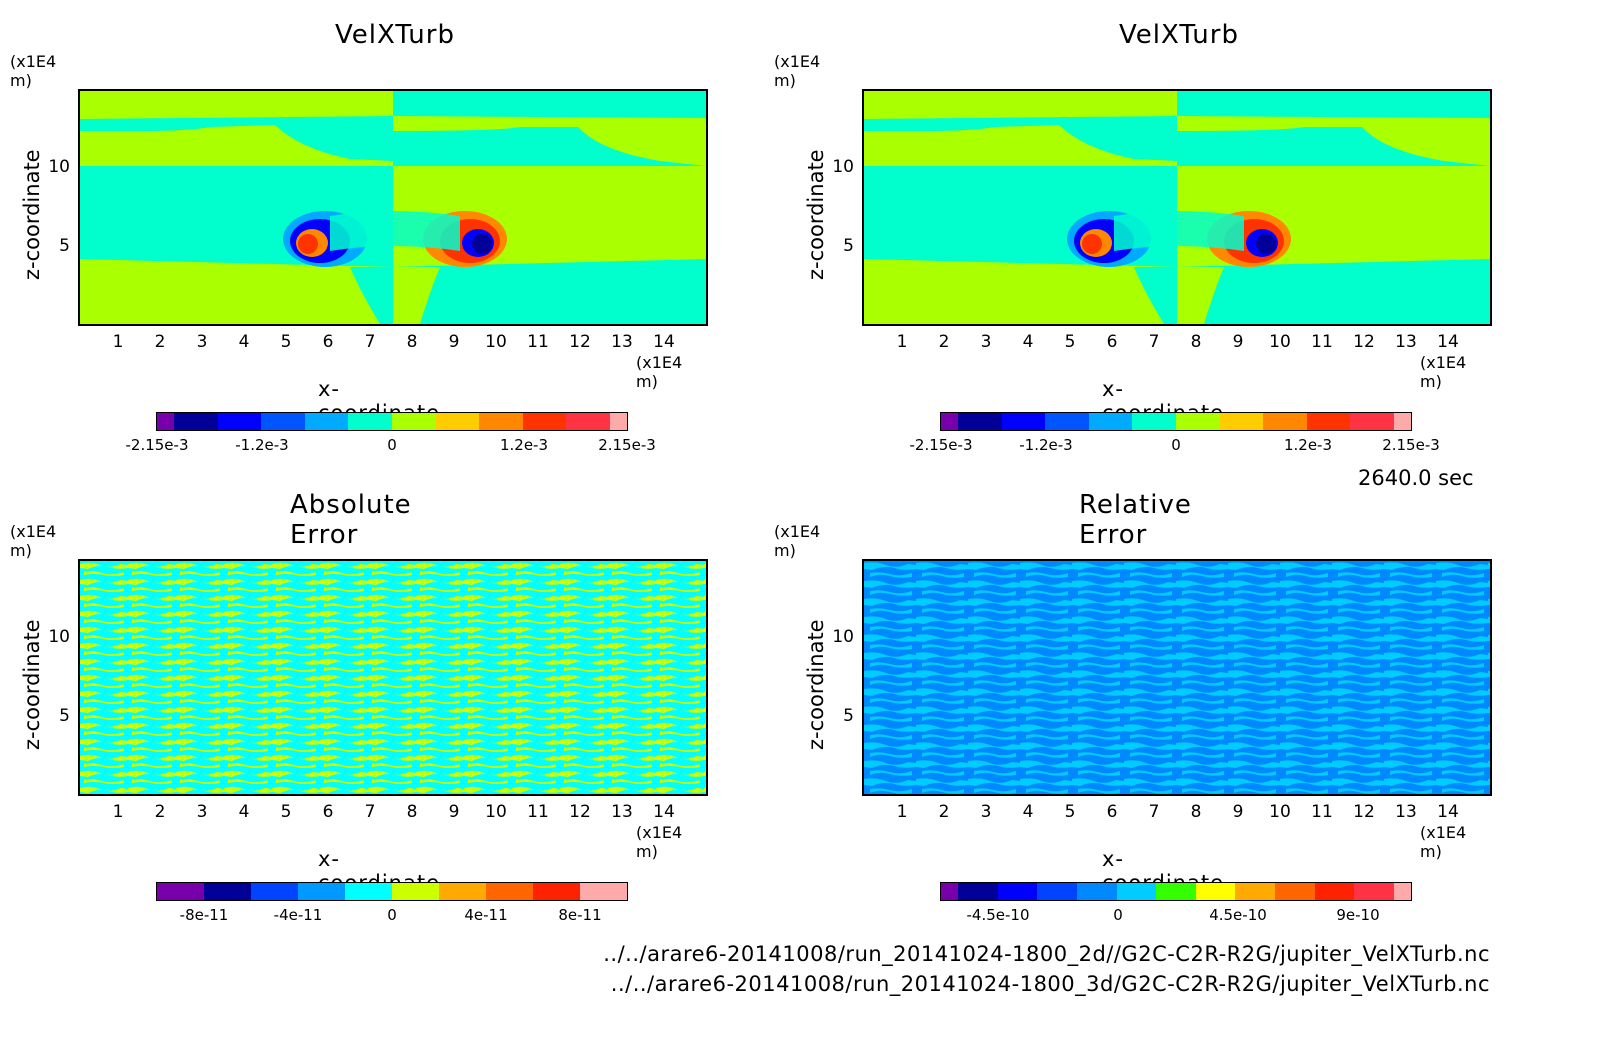 This screenshot has width=1604, height=1054. I want to click on dome-left, so click(236, 145).